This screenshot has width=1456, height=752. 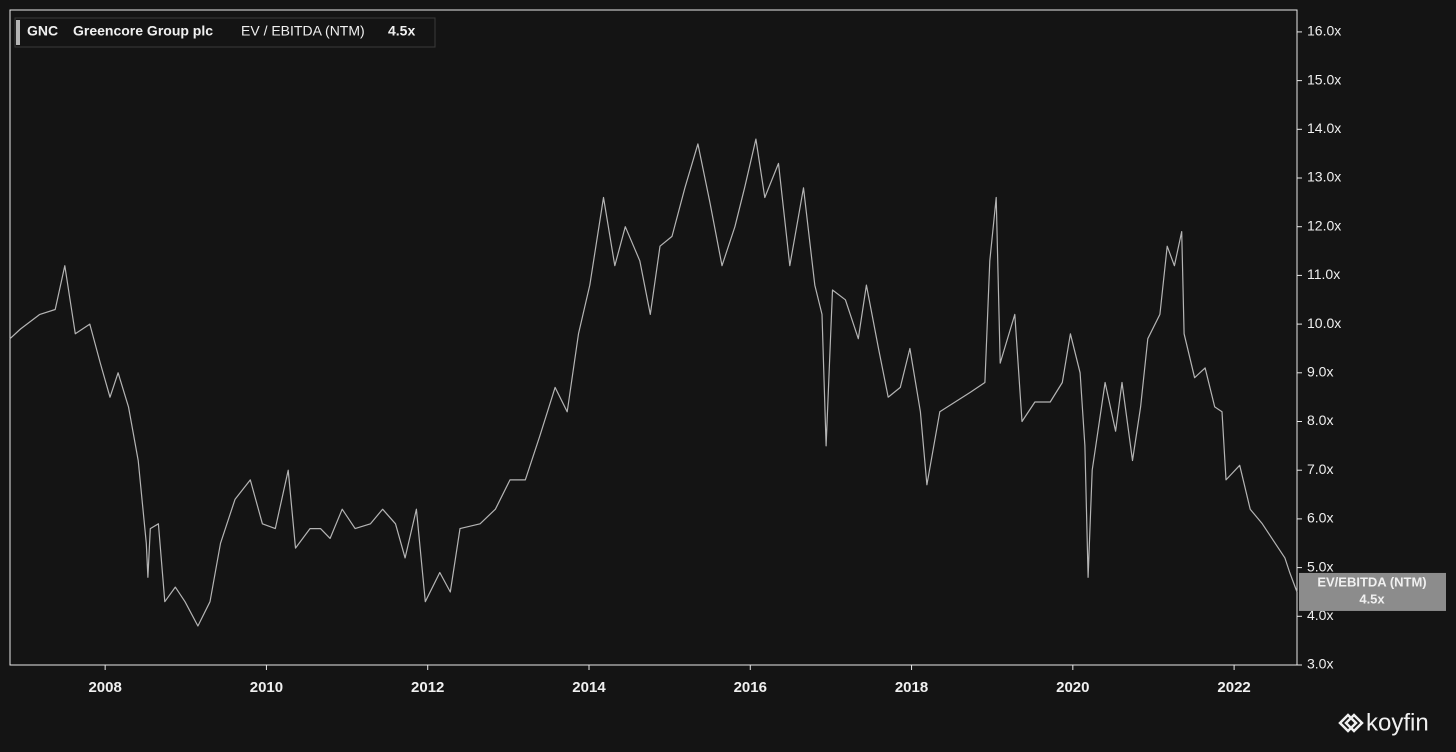 What do you see at coordinates (1324, 225) in the screenshot?
I see `y-tick-label: 12.0x` at bounding box center [1324, 225].